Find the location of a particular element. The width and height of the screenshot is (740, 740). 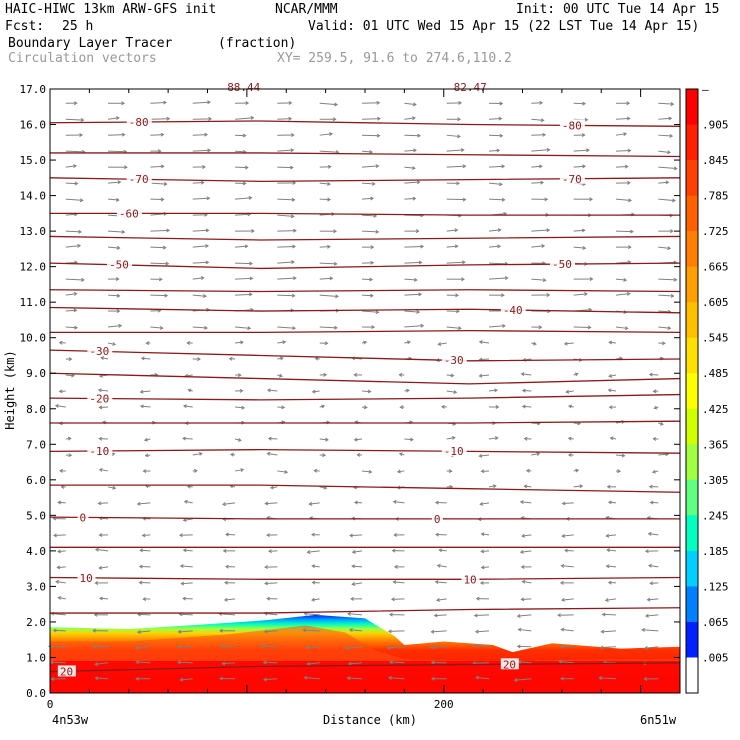

colorbar-label: .305 is located at coordinates (715, 480).